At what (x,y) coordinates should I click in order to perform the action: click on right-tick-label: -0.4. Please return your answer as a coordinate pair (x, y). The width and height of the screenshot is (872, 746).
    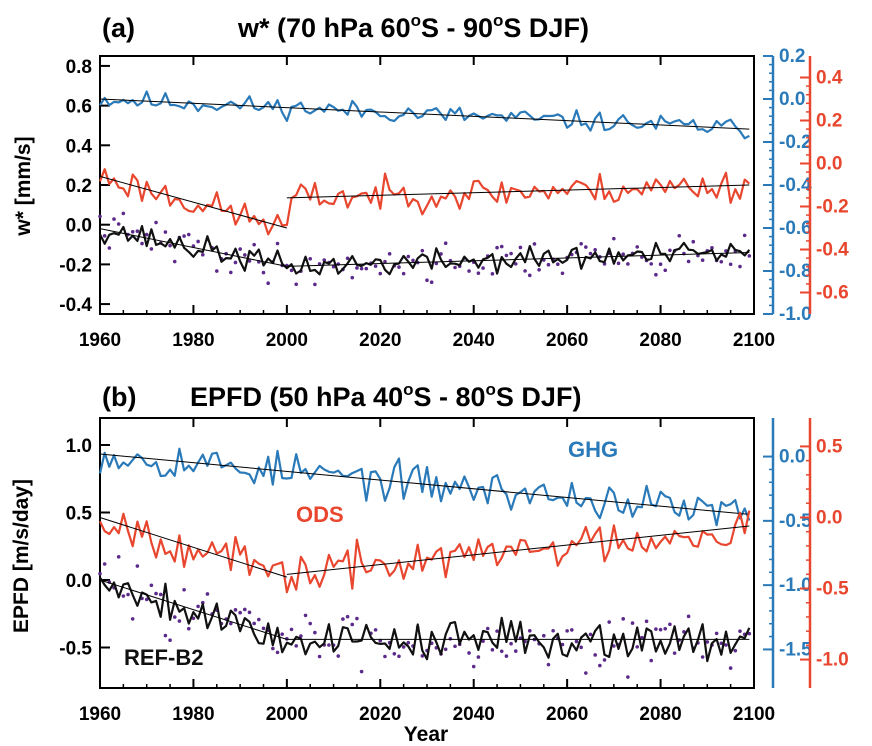
    Looking at the image, I should click on (795, 185).